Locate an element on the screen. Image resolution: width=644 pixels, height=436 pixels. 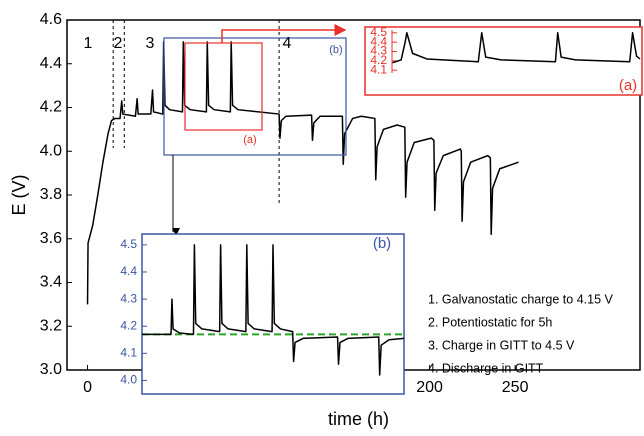
phase-label: 4 is located at coordinates (287, 43).